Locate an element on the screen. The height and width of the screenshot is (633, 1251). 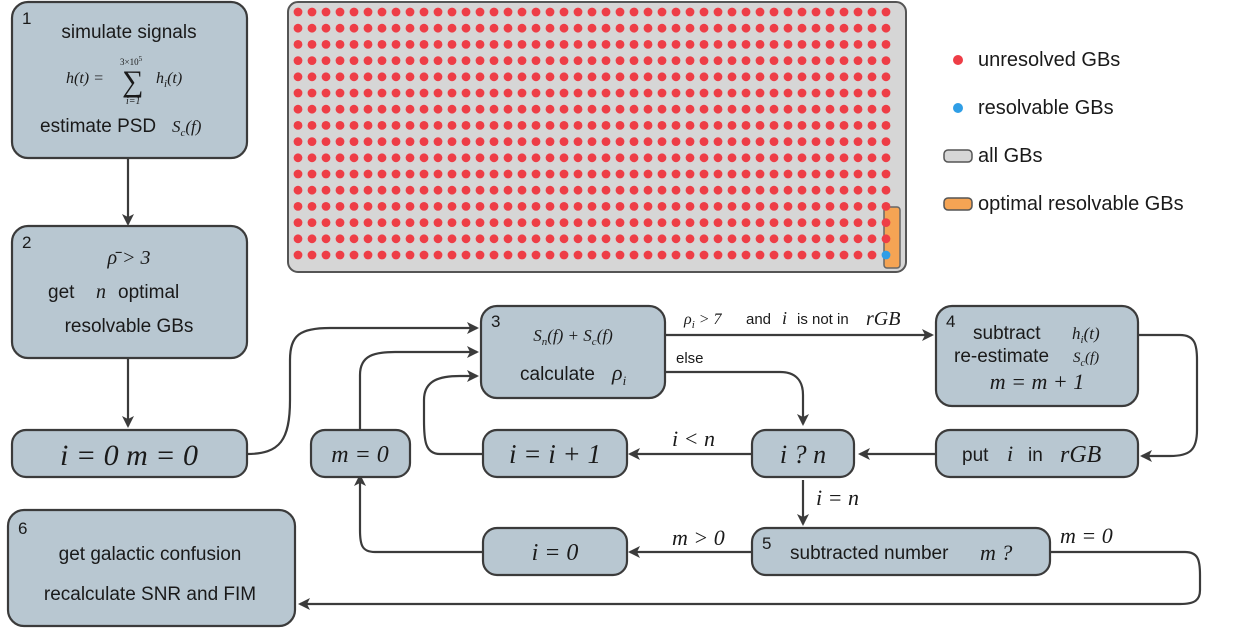
box-m-reset-text: m = 0 is located at coordinates (360, 455).